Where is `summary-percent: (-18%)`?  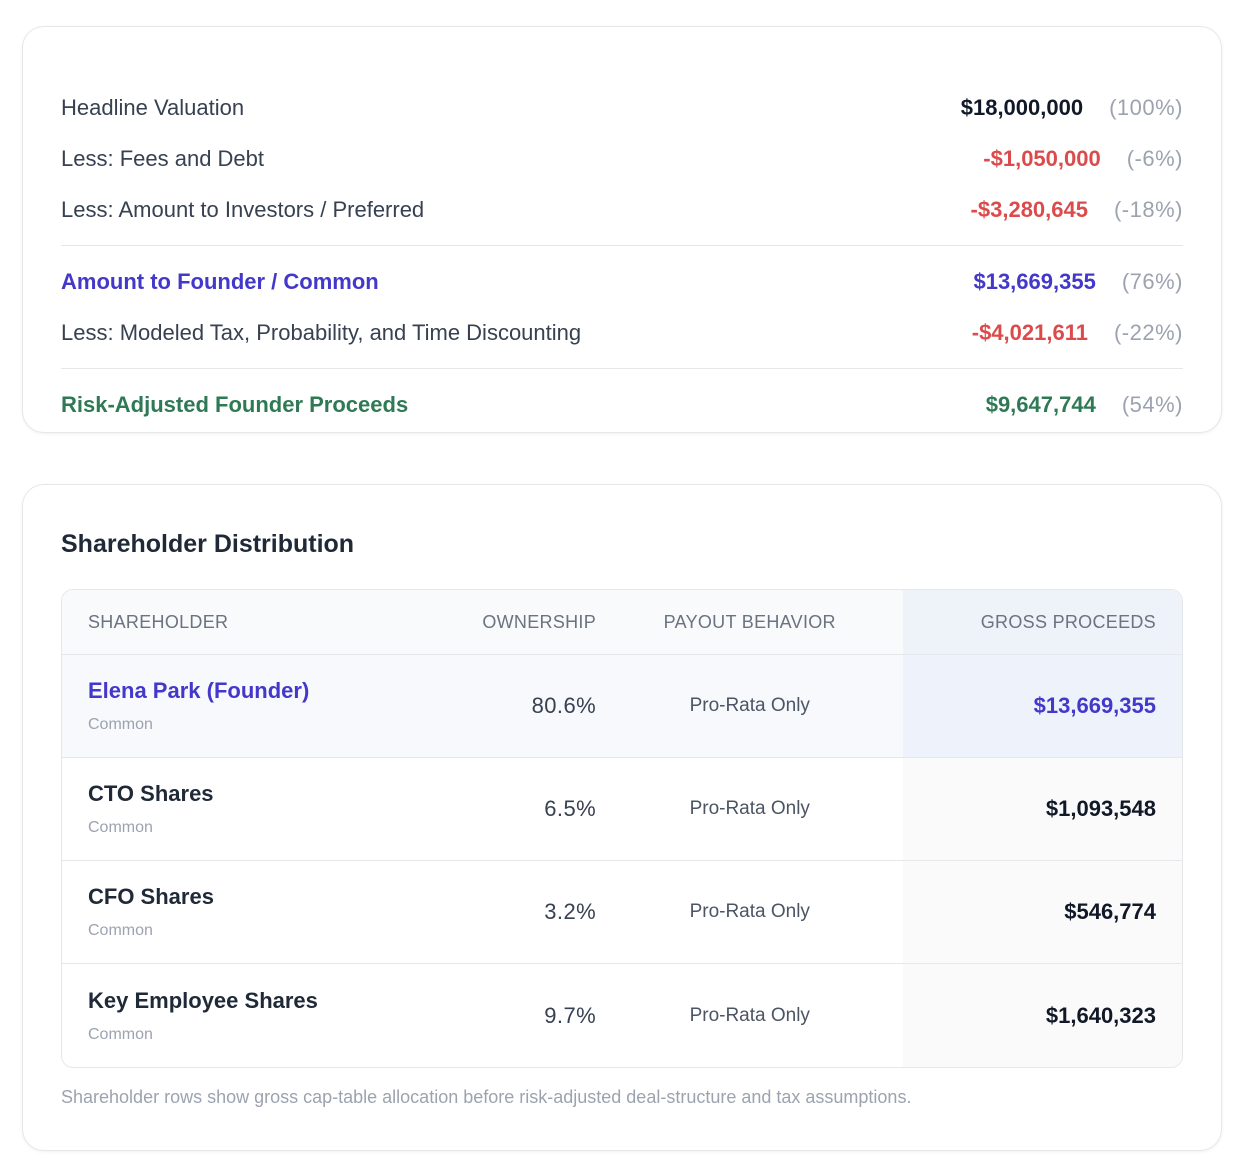
summary-percent: (-18%) is located at coordinates (1148, 209).